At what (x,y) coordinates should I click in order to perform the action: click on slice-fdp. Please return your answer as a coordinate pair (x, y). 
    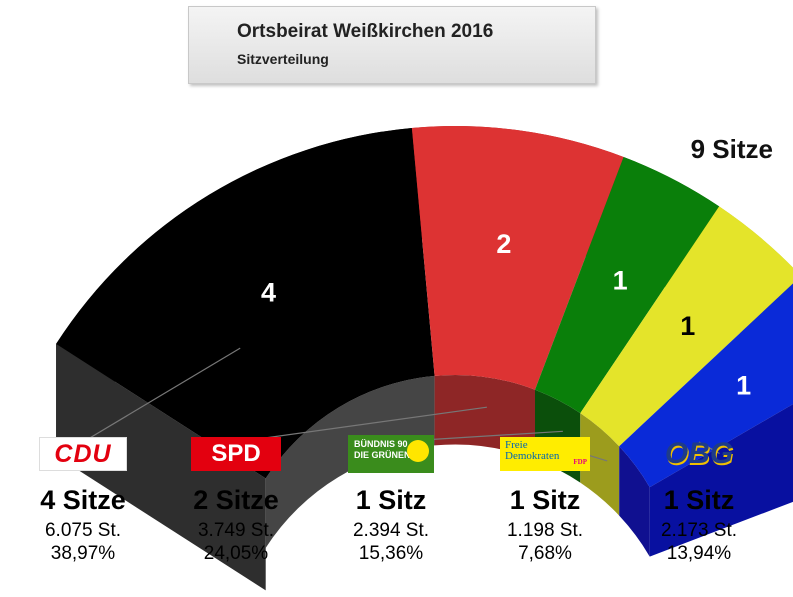
    Looking at the image, I should click on (686, 326).